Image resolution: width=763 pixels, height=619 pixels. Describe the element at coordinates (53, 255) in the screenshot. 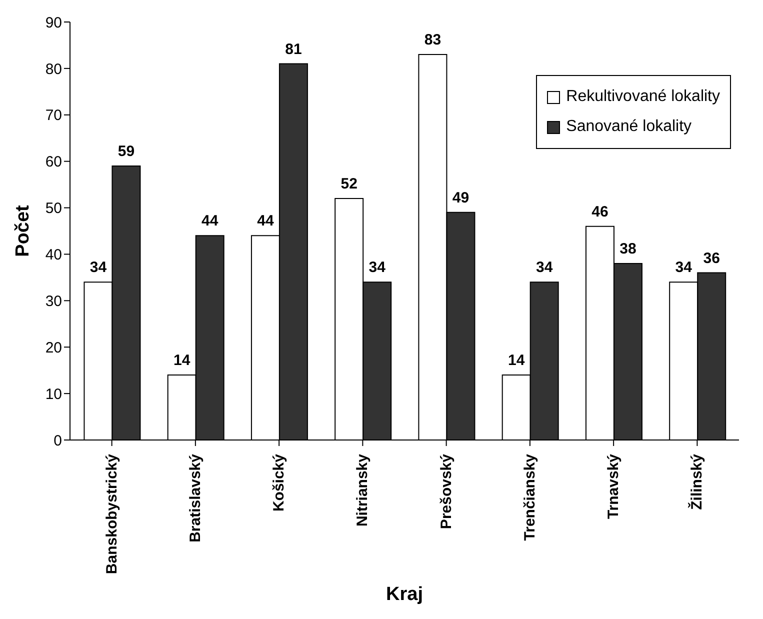

I see `y-tick-label: 40` at that location.